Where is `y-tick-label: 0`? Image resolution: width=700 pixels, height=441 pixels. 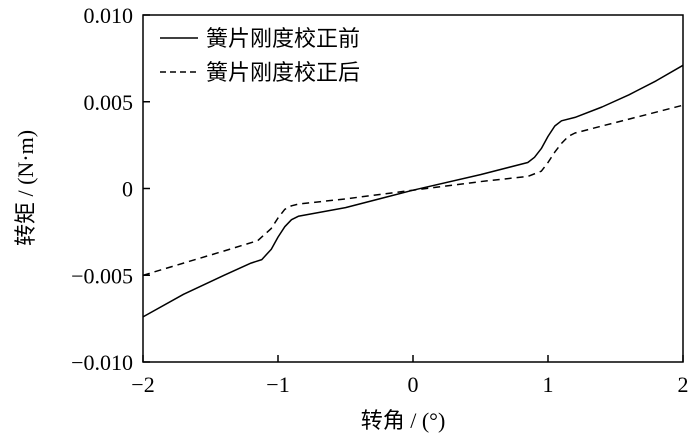
y-tick-label: 0 is located at coordinates (127, 189).